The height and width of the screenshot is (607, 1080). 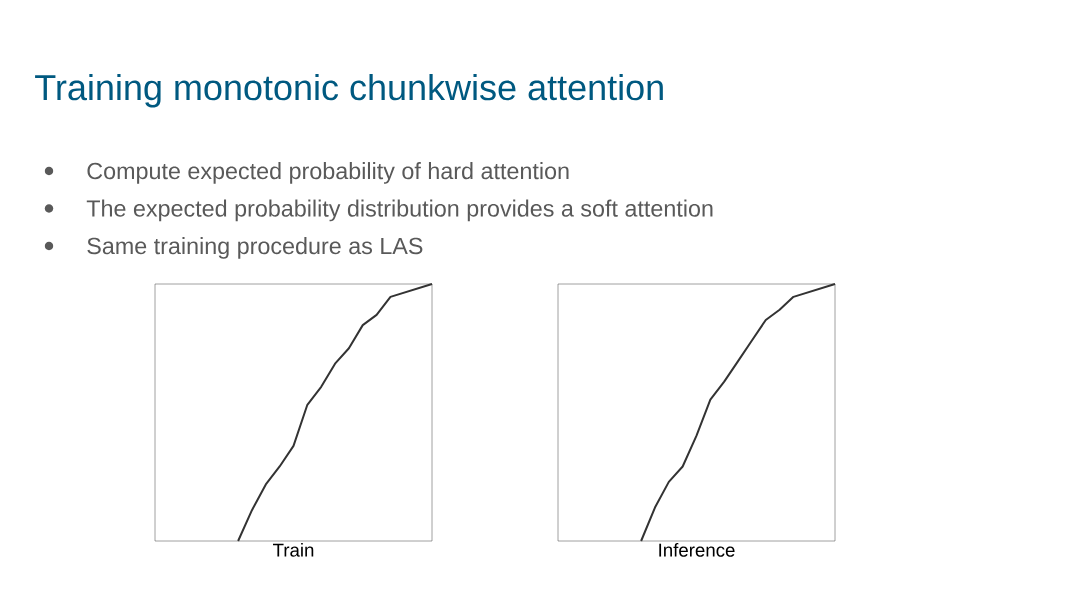 I want to click on text: Same training procedure as LAS, so click(x=255, y=248).